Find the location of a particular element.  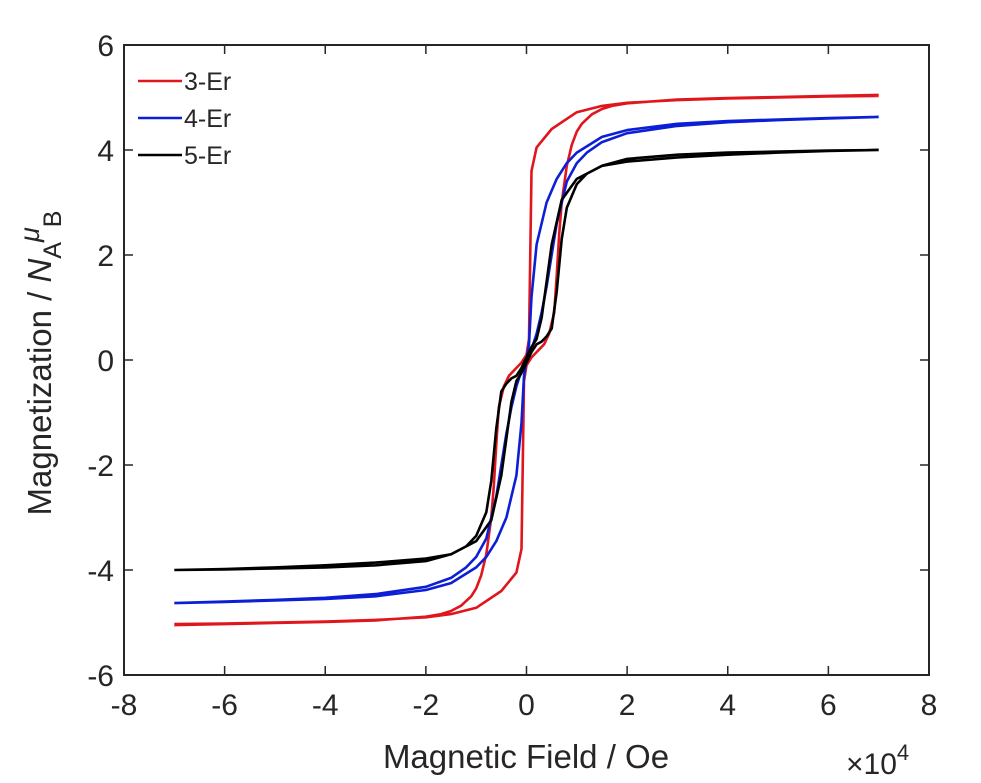

legend-label-4-er: 4-Er is located at coordinates (207, 119).